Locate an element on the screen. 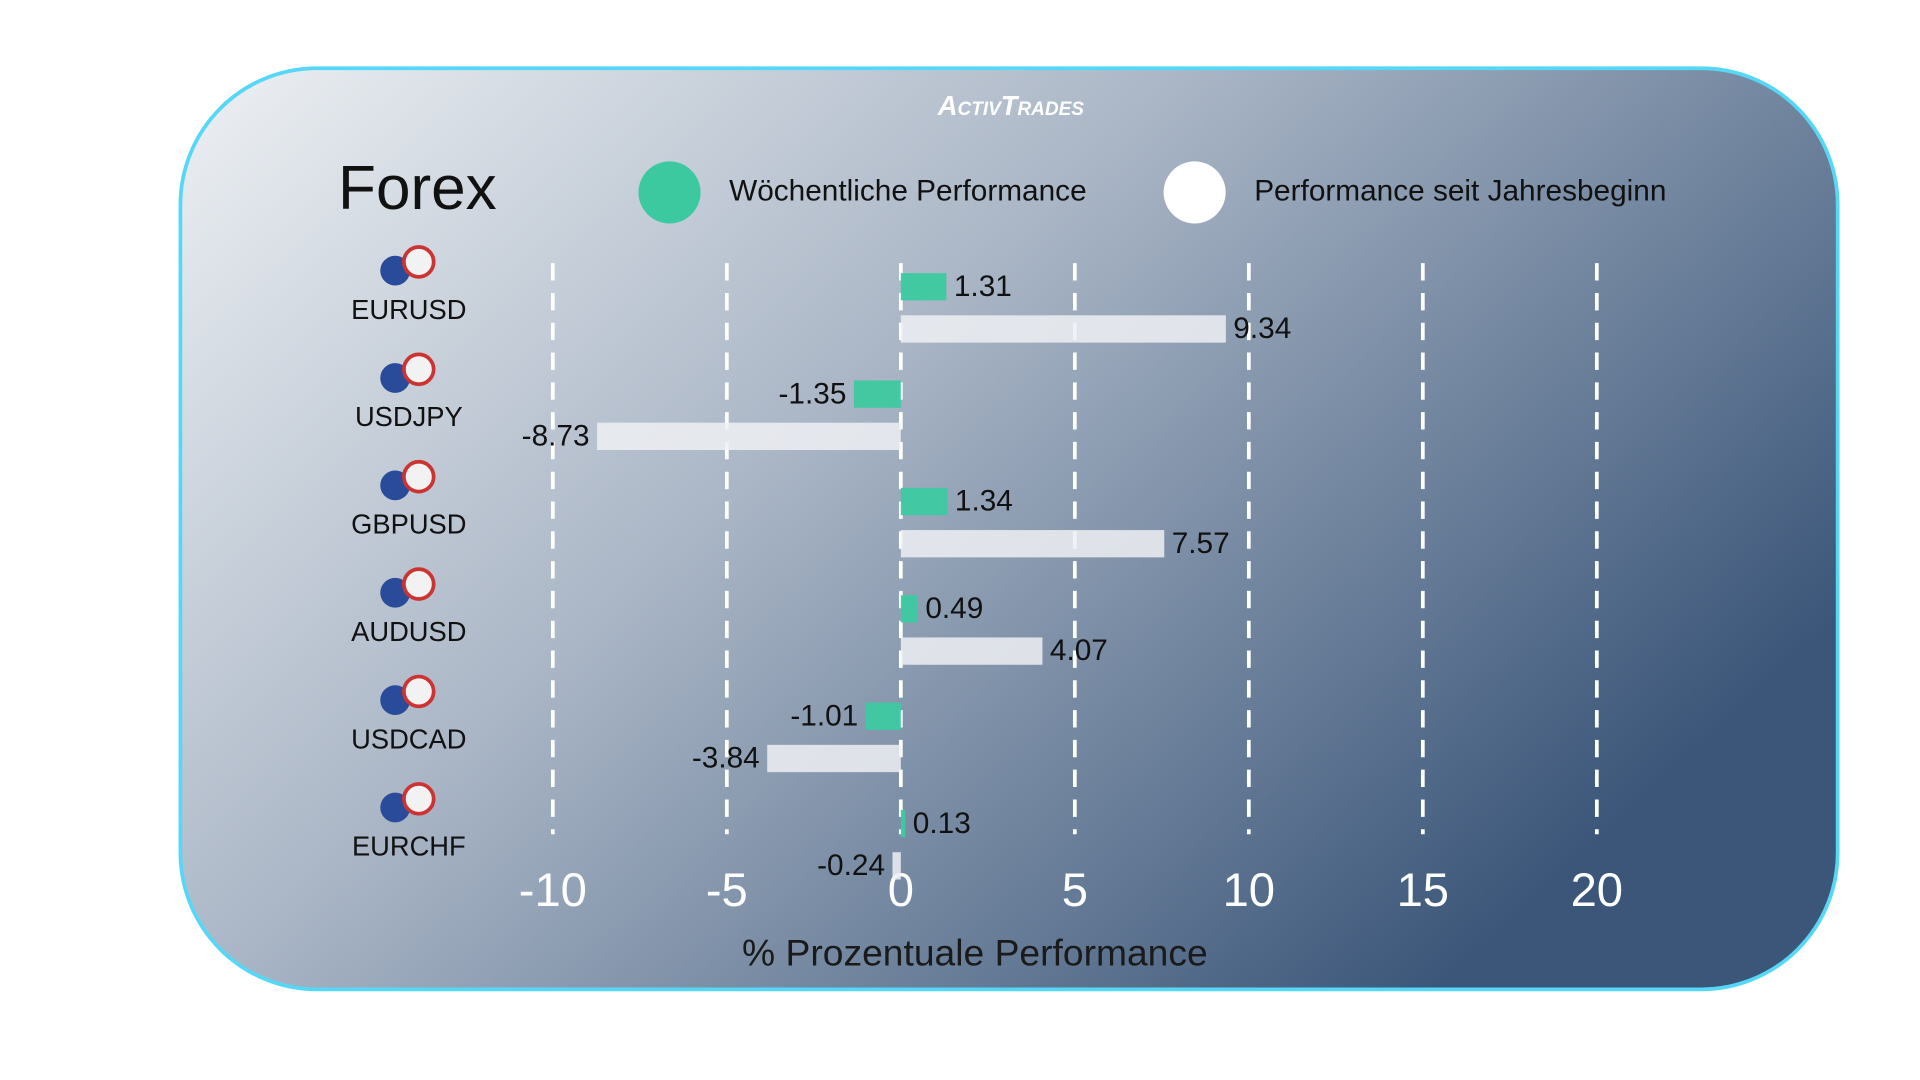 The image size is (1920, 1080). value-label: 1.31 is located at coordinates (983, 286).